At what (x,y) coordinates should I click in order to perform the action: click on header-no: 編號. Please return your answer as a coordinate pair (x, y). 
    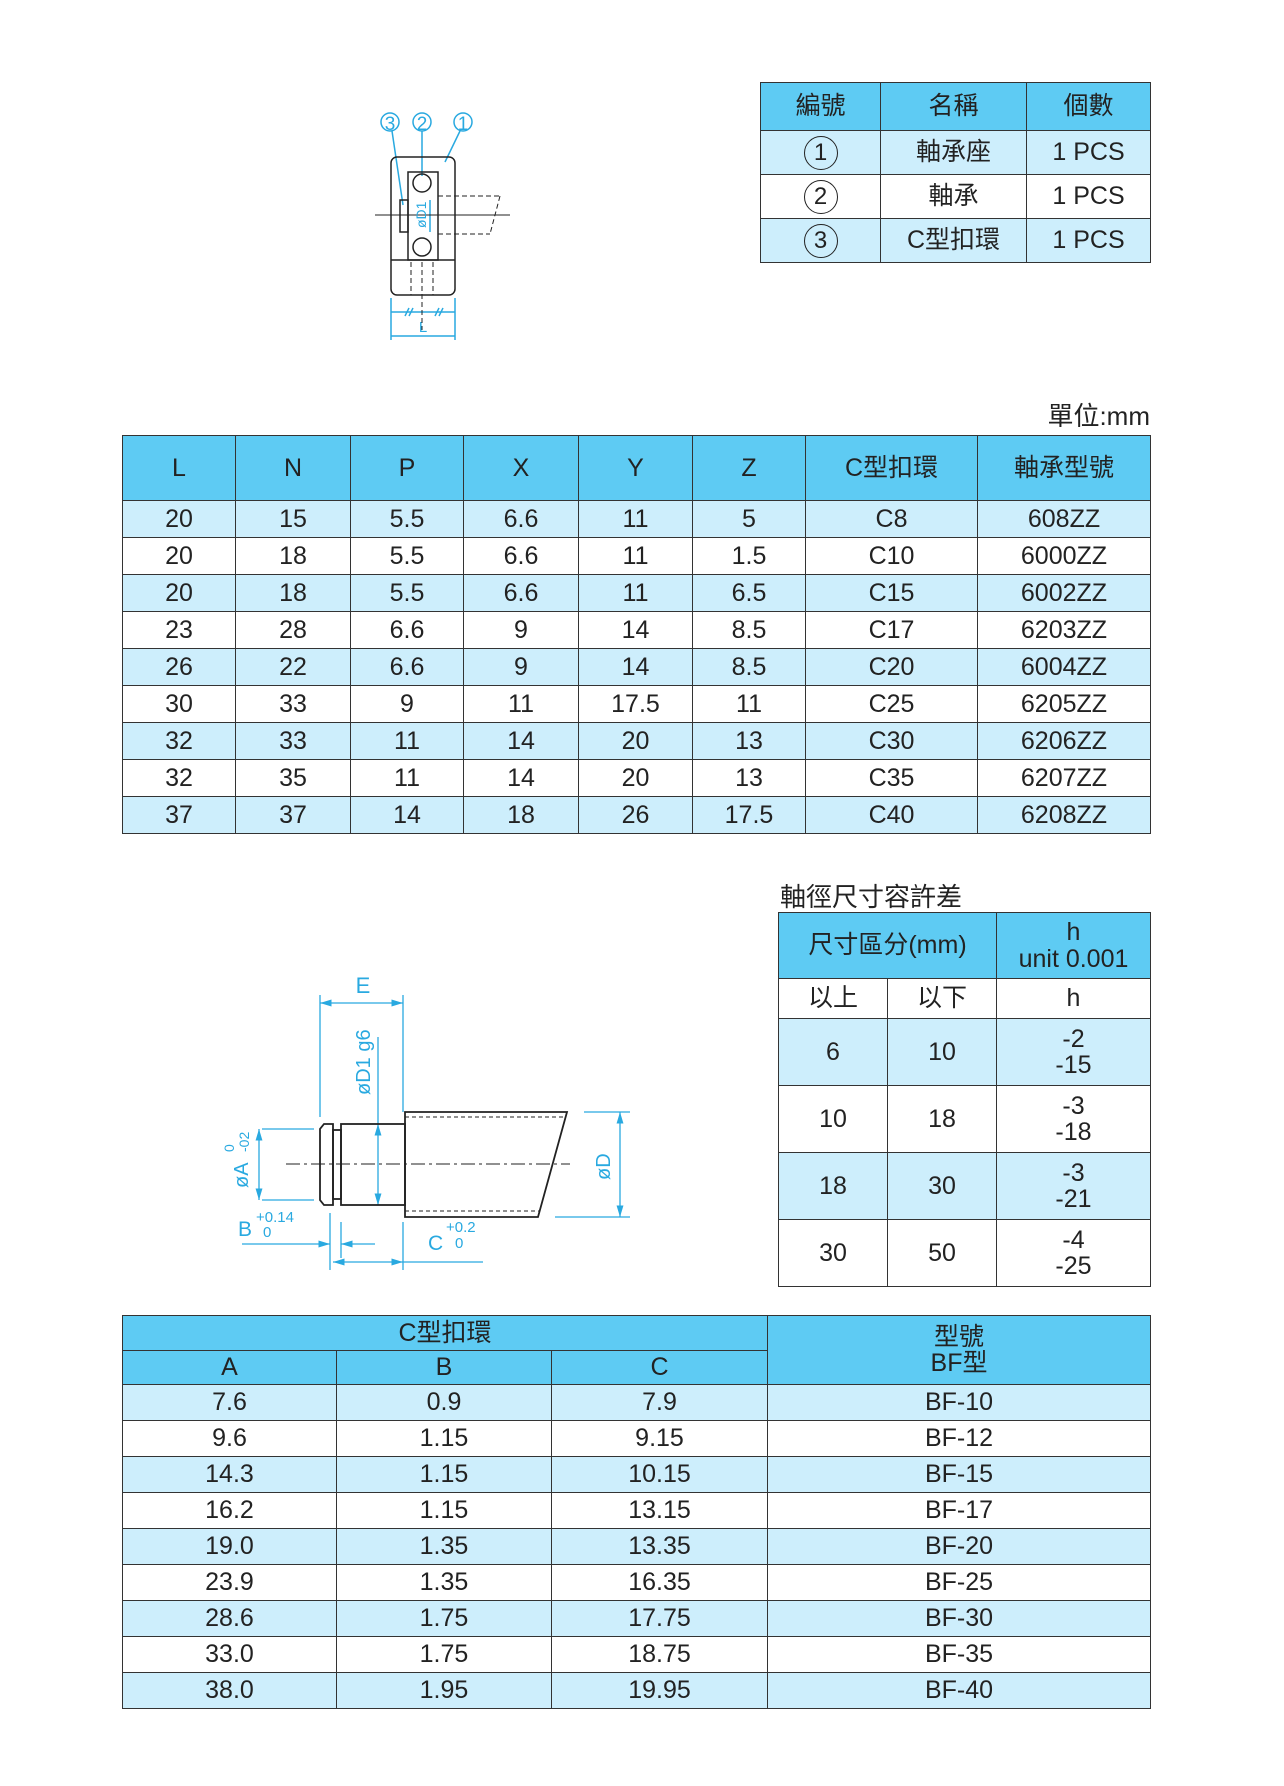
    Looking at the image, I should click on (820, 106).